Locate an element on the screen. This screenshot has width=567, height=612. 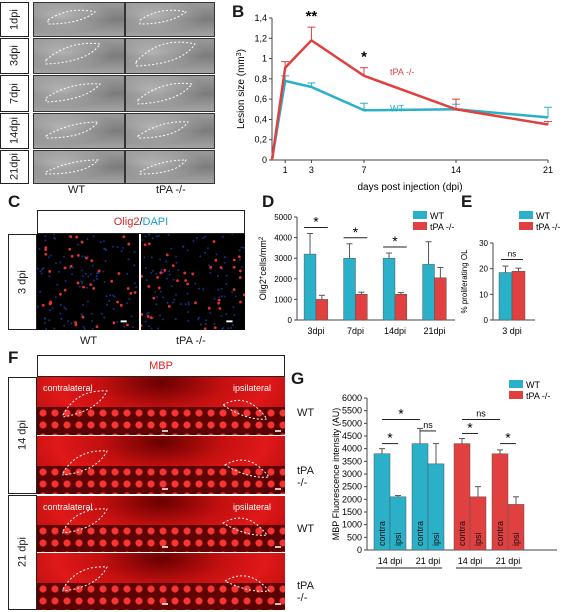
y-axis-label: Olig2+cells/mm2 is located at coordinates (263, 268).